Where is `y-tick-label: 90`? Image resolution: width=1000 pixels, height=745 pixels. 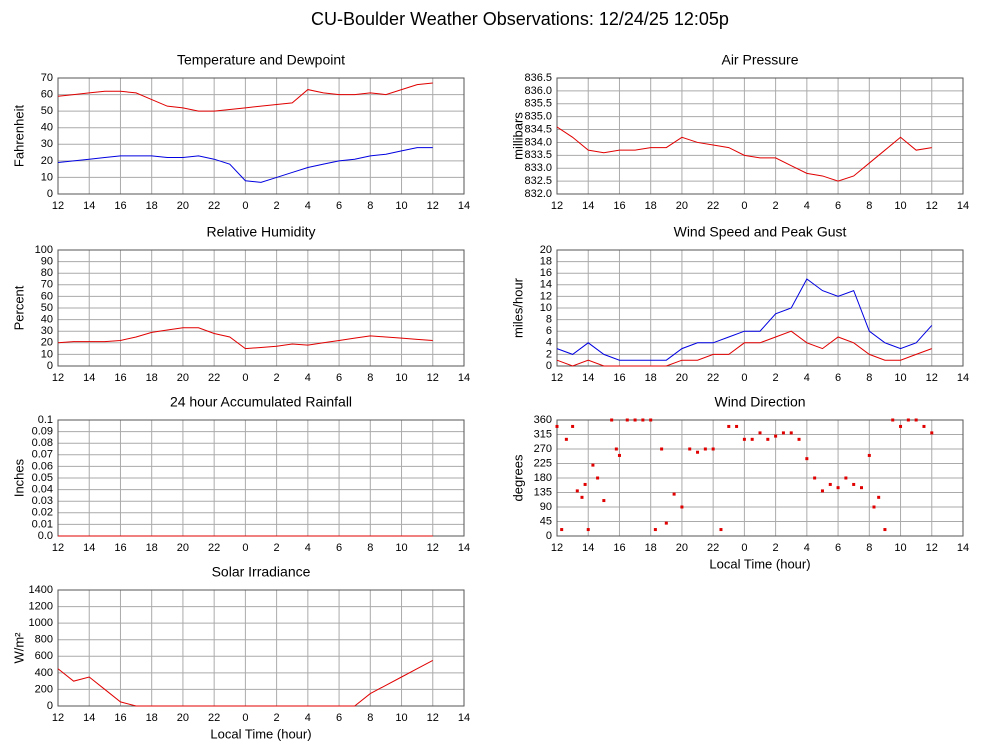 y-tick-label: 90 is located at coordinates (546, 507).